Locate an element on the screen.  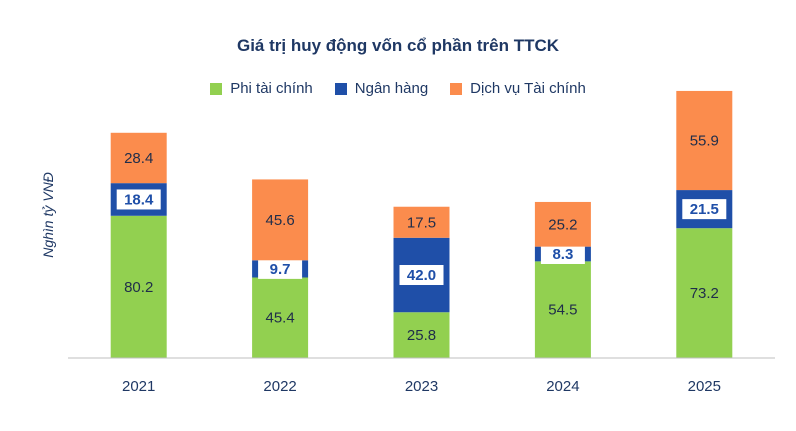
data-label-dich-vu-tai-chinh-2022: 45.6 is located at coordinates (279, 220).